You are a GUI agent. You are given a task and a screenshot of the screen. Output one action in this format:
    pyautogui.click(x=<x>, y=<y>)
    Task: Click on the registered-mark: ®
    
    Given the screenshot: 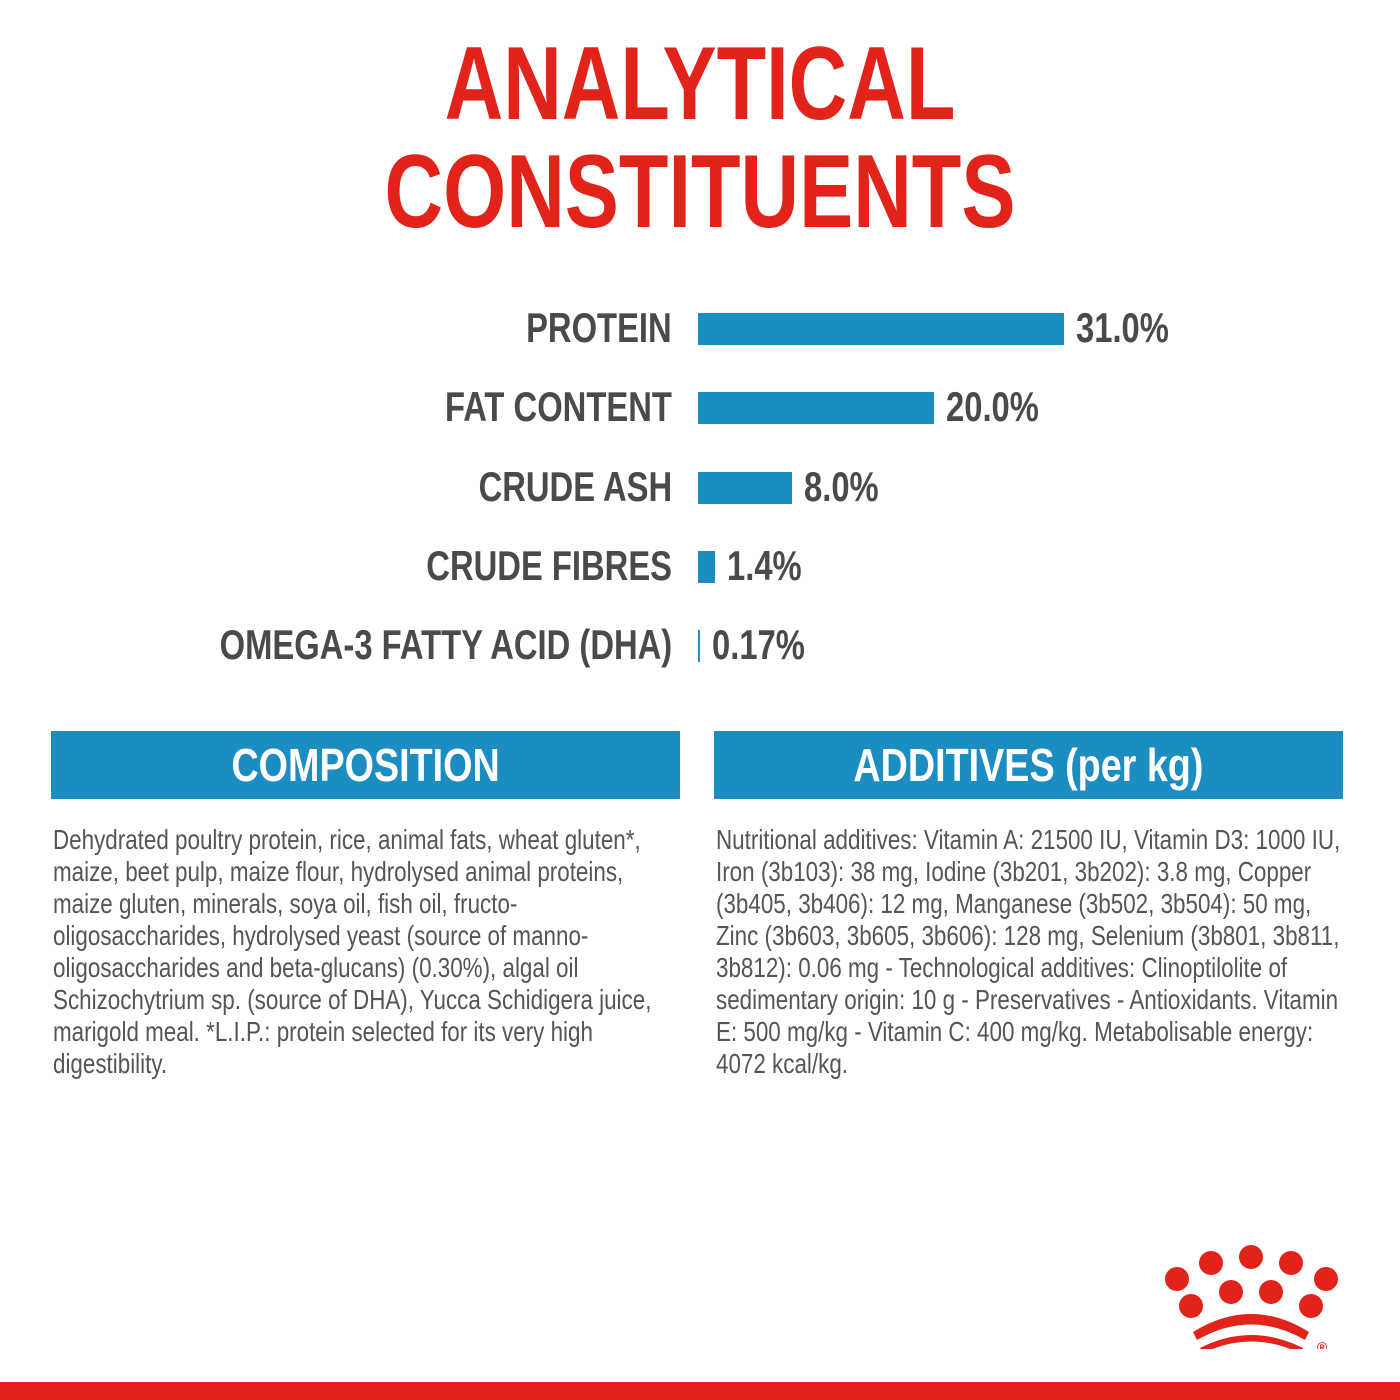 What is the action you would take?
    pyautogui.click(x=1322, y=1344)
    